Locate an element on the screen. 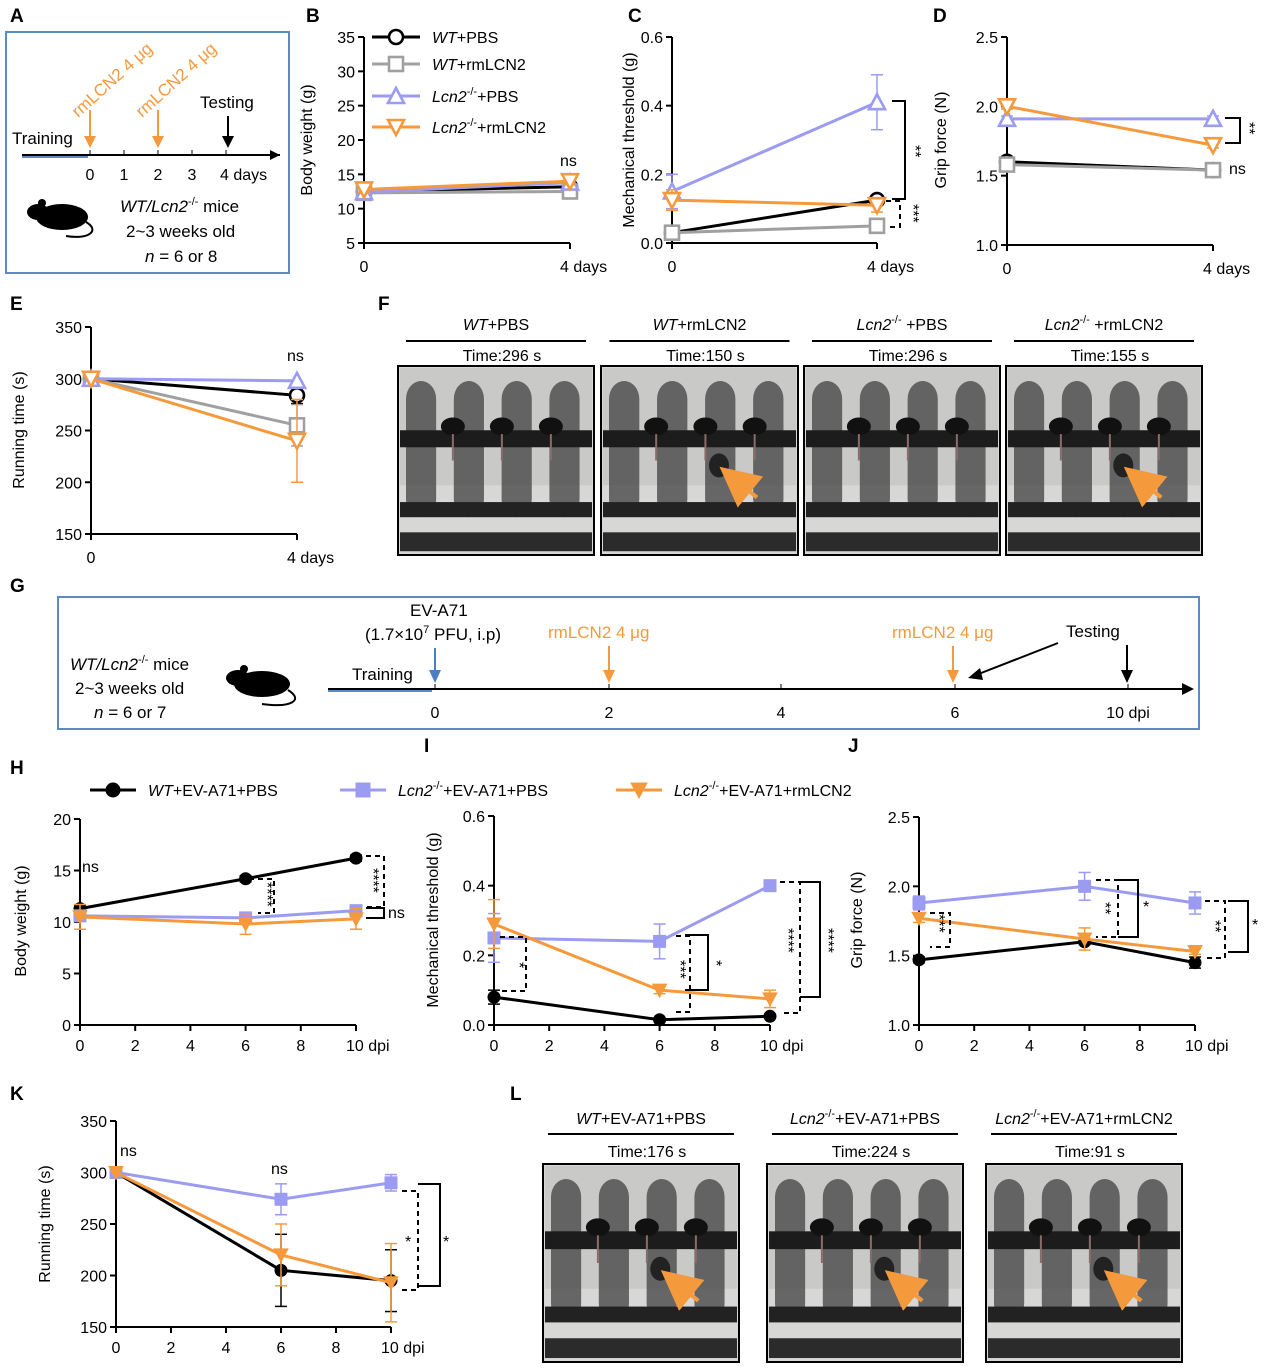  x-tick-label: 2 is located at coordinates (171, 1348).